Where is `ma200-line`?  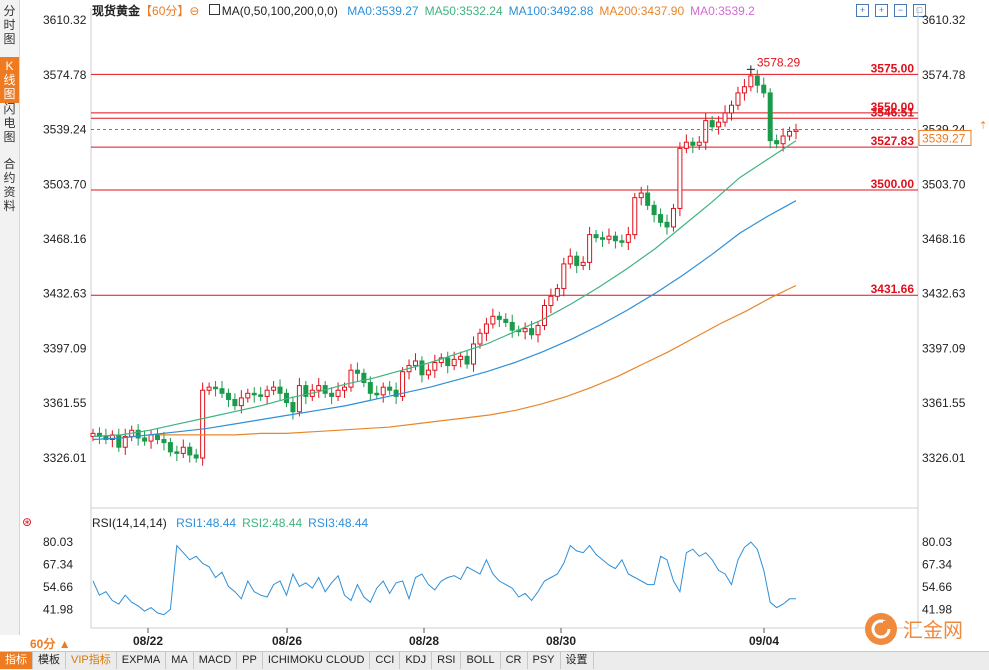 ma200-line is located at coordinates (478, 360).